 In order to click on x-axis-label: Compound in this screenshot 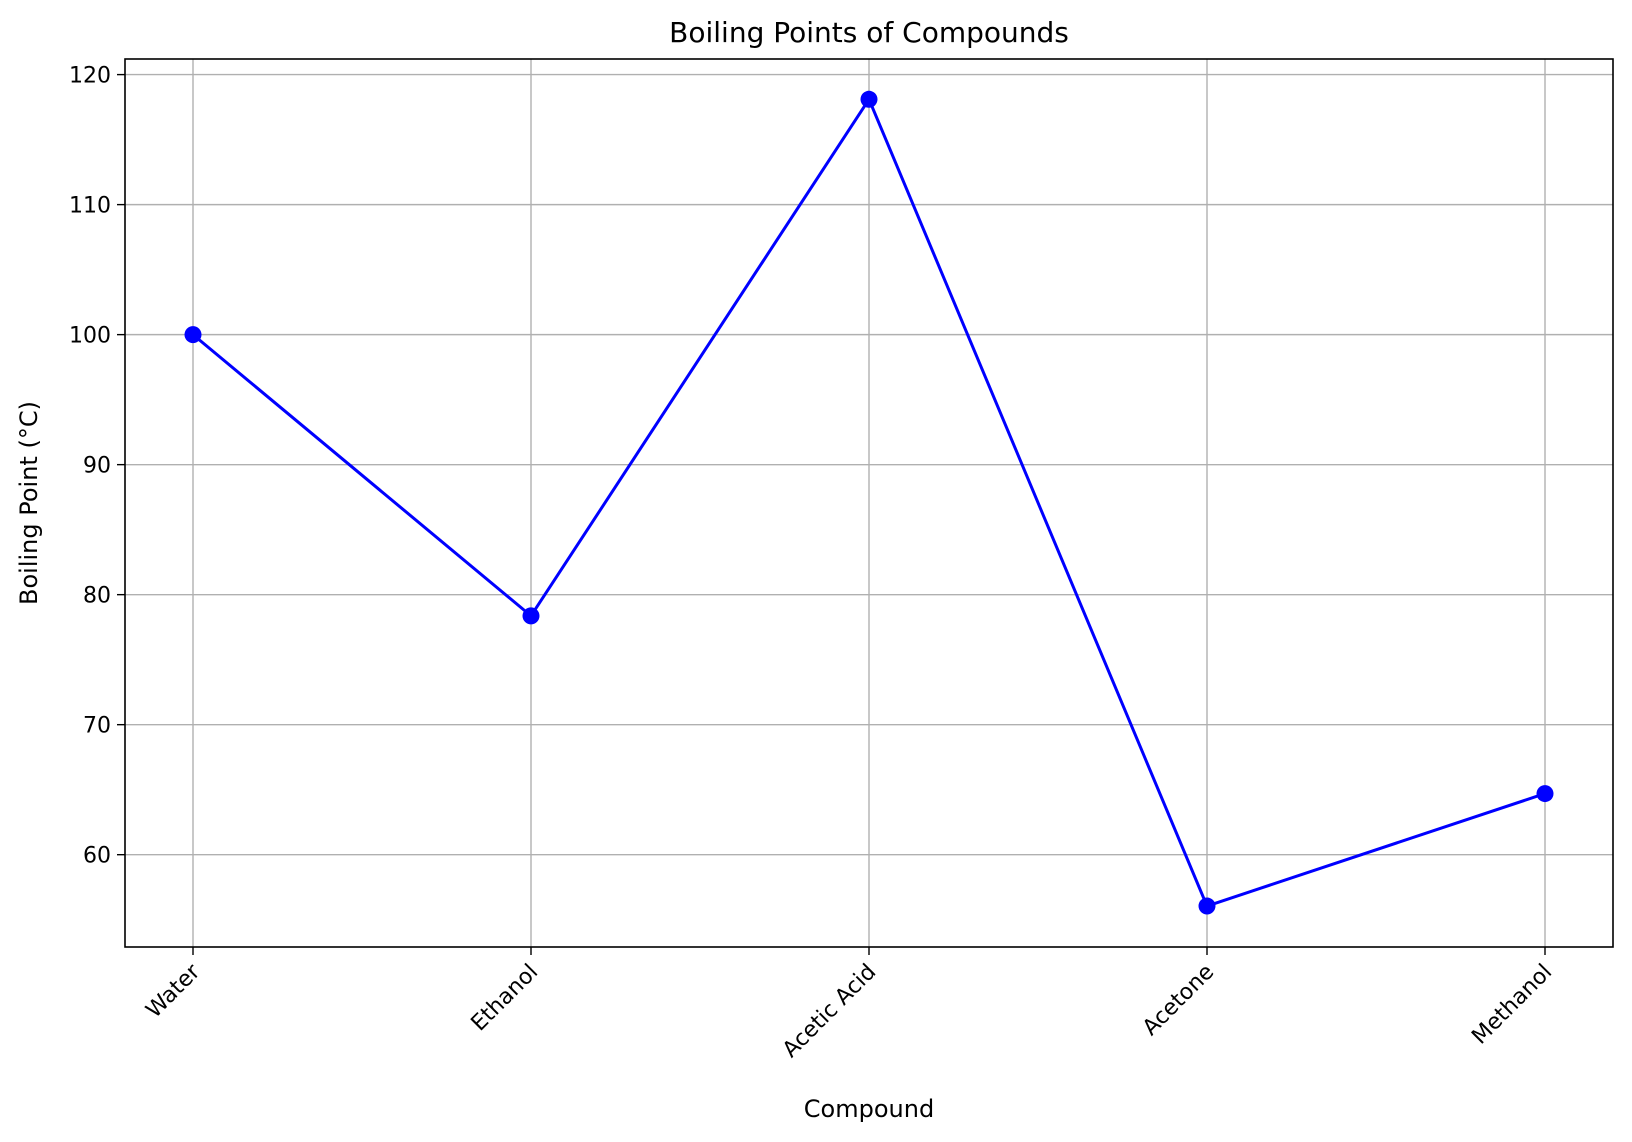, I will do `click(869, 1109)`.